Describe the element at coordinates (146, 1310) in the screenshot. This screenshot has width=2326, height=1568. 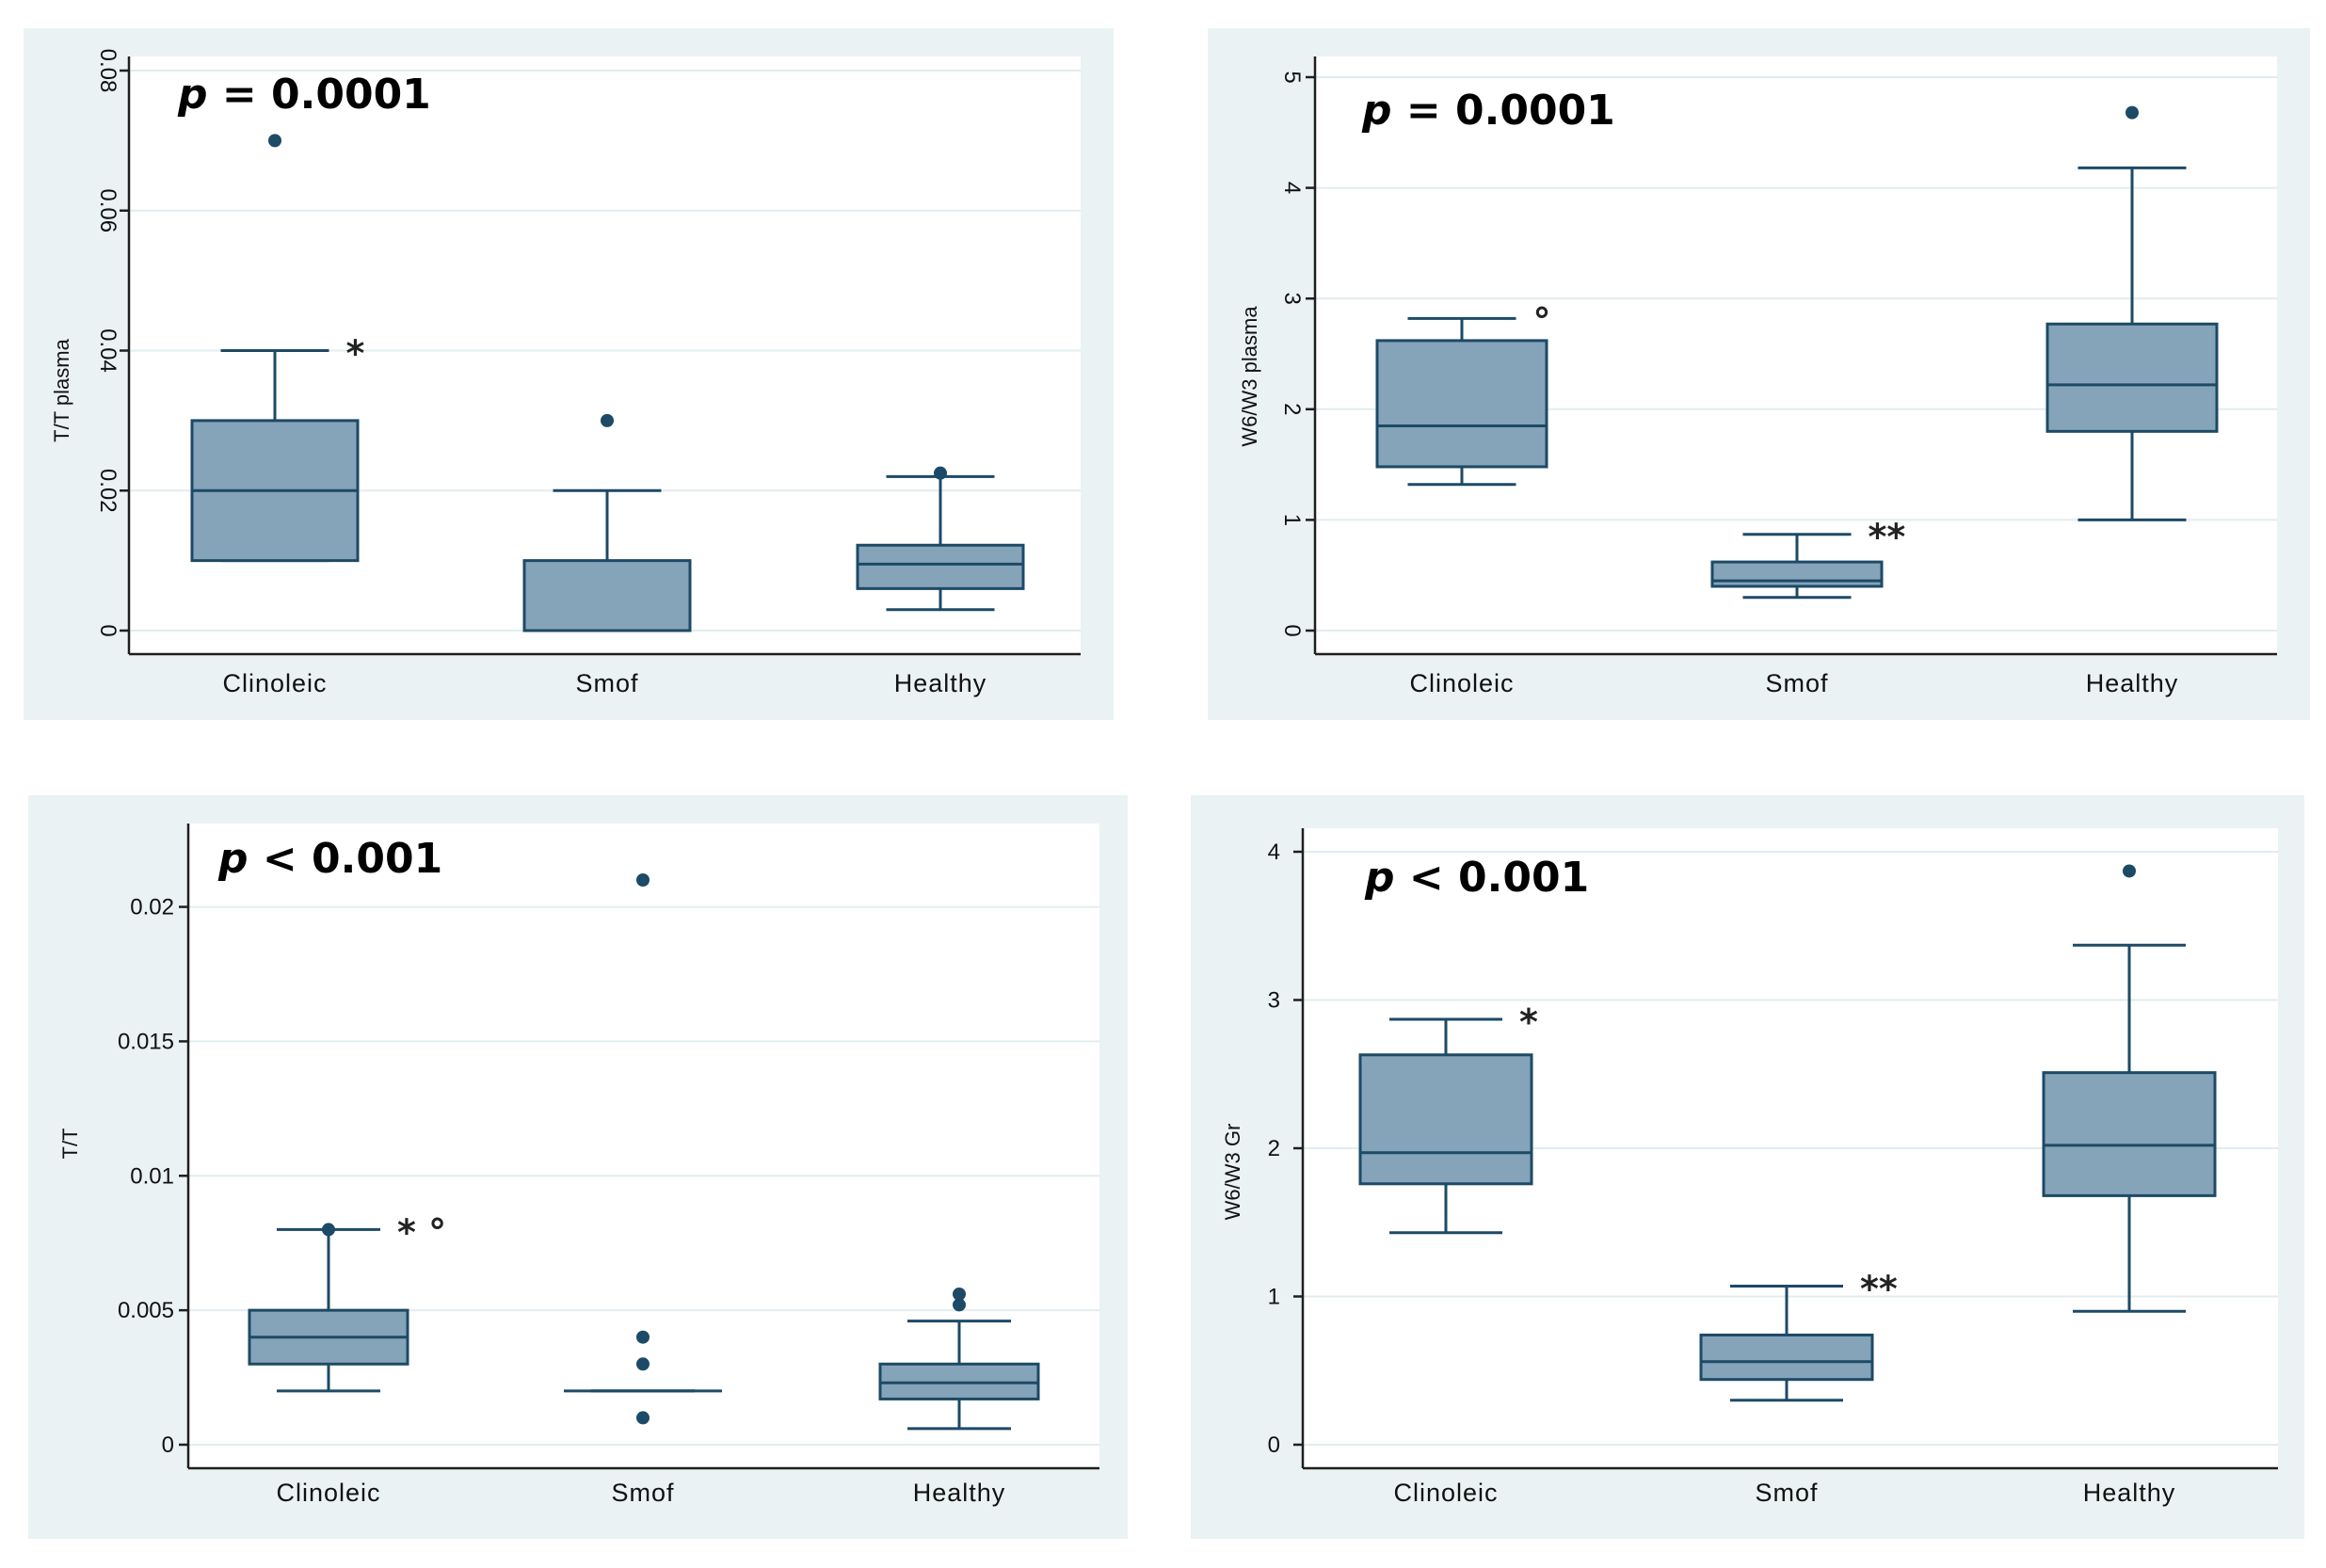
I see `y-tick-label: 0.005` at that location.